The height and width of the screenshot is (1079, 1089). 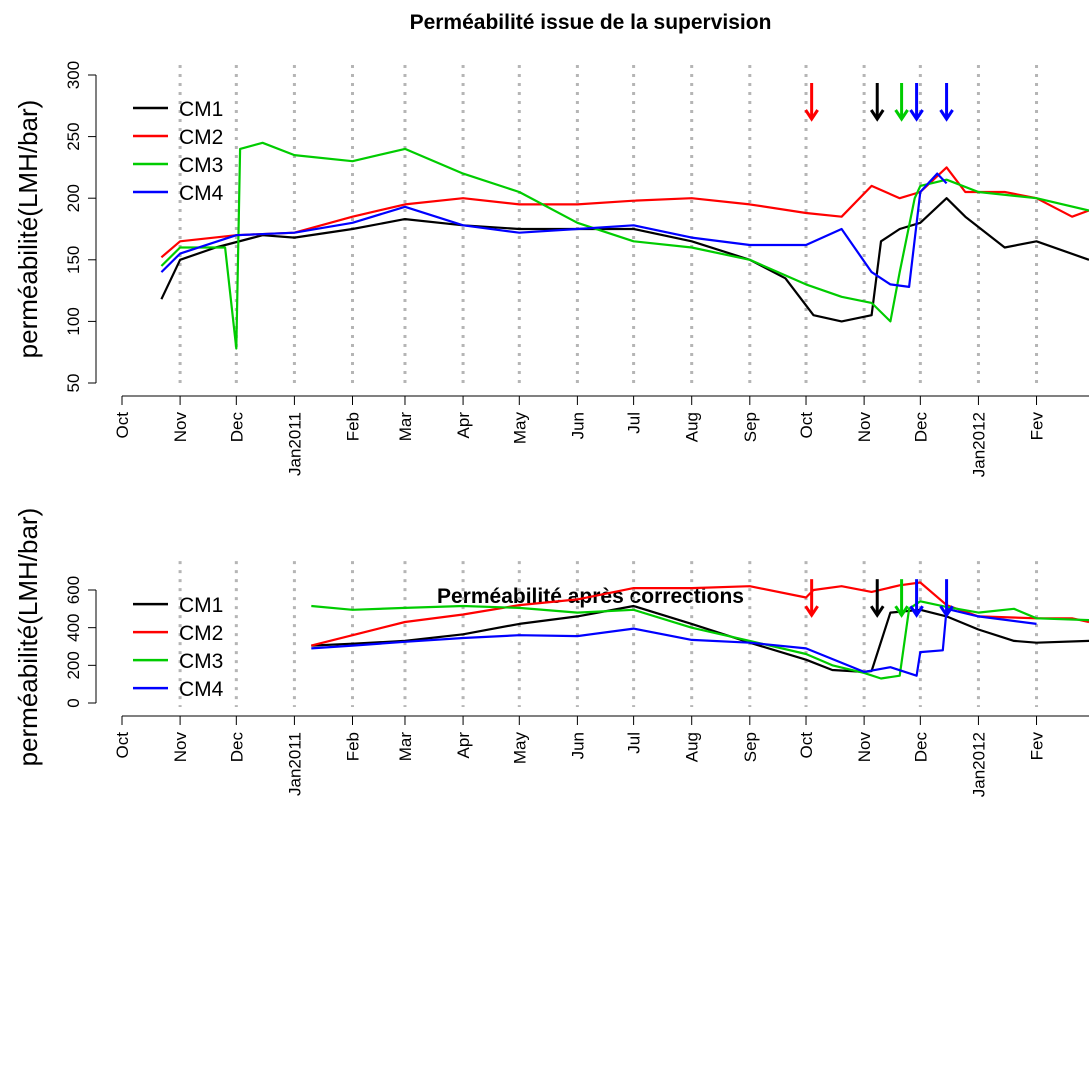 I want to click on series-line-cm3, so click(x=700, y=640).